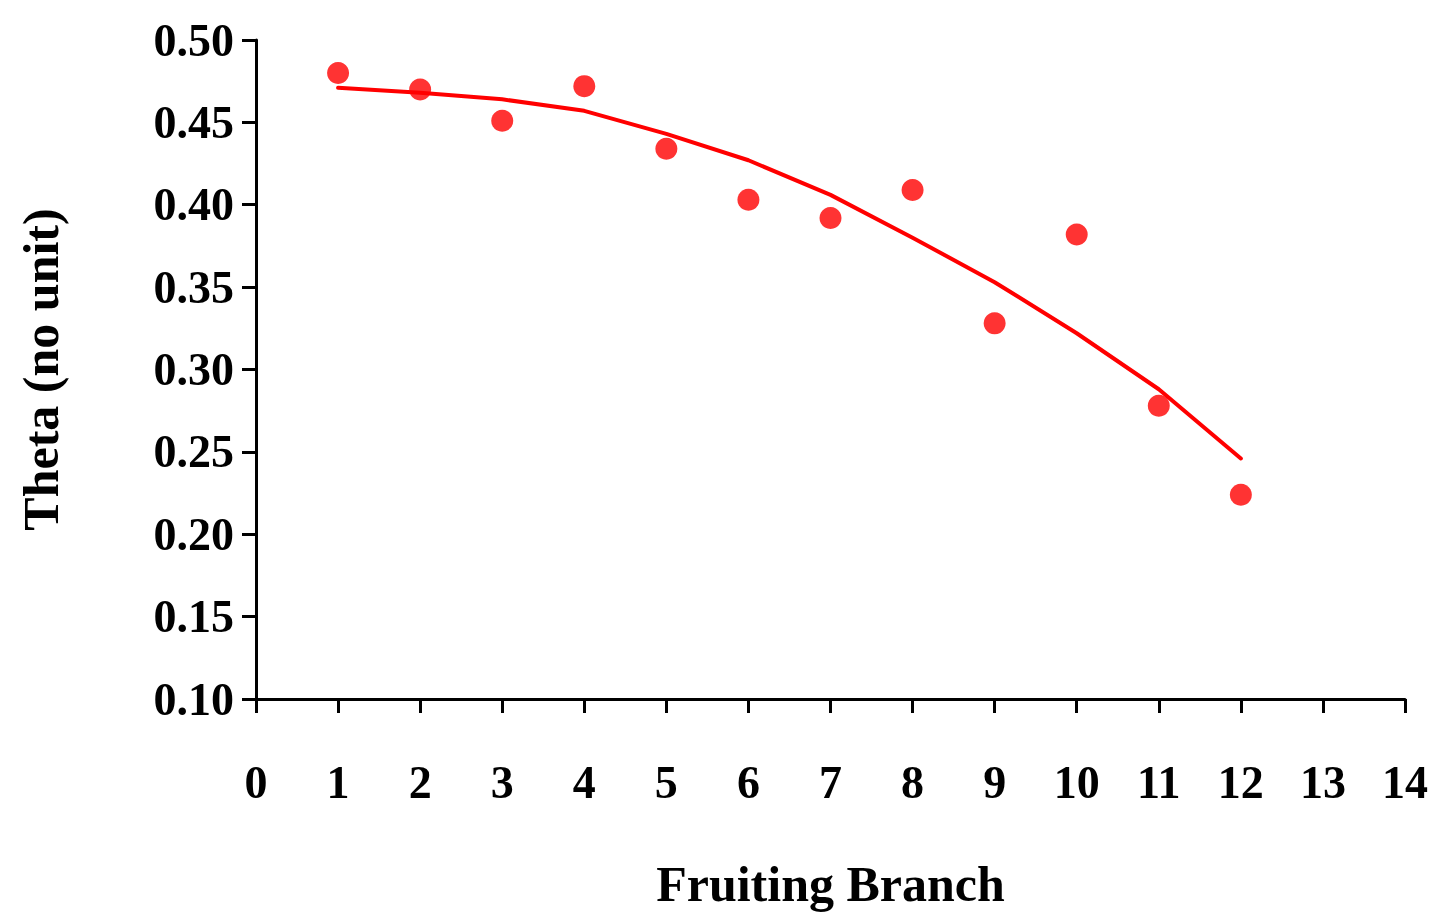 Image resolution: width=1450 pixels, height=922 pixels. I want to click on y-tick-label: 0.45, so click(193, 122).